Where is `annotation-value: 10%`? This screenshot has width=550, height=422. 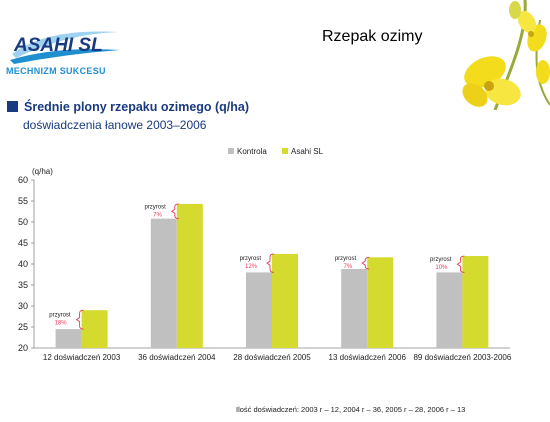
annotation-value: 10% is located at coordinates (441, 268).